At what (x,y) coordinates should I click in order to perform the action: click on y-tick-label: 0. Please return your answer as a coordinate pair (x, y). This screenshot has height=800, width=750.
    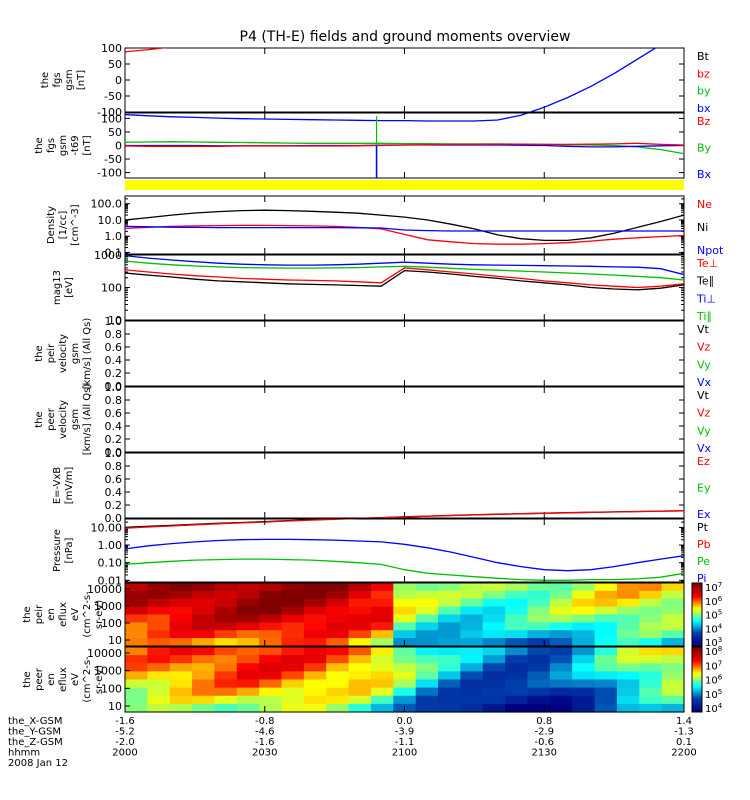
    Looking at the image, I should click on (118, 146).